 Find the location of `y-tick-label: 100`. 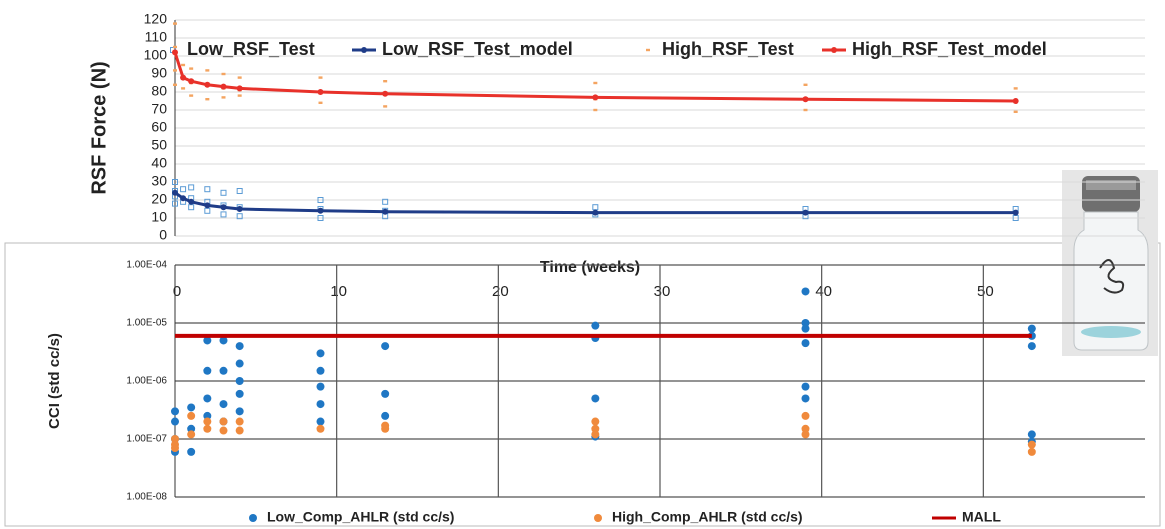

y-tick-label: 100 is located at coordinates (156, 55).